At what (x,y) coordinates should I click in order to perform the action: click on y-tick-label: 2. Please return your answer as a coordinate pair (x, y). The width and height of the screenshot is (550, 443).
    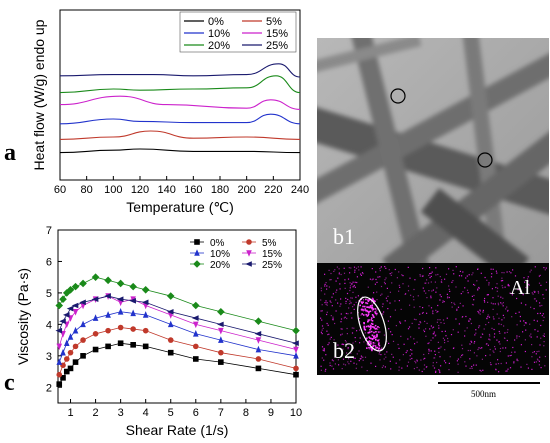
    Looking at the image, I should click on (49, 388).